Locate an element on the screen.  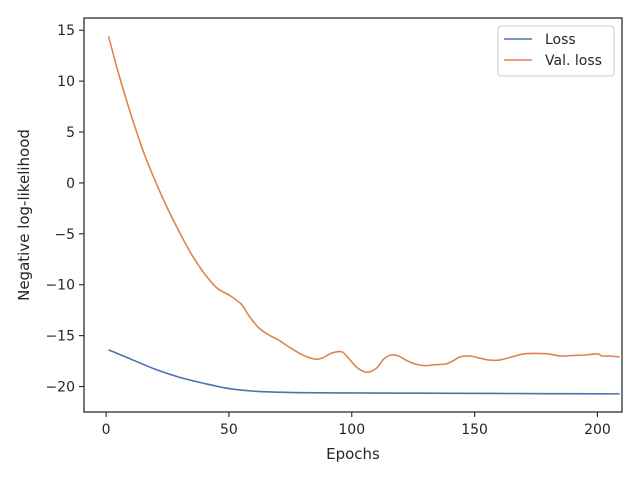
y-tick-label: −15 is located at coordinates (60, 337).